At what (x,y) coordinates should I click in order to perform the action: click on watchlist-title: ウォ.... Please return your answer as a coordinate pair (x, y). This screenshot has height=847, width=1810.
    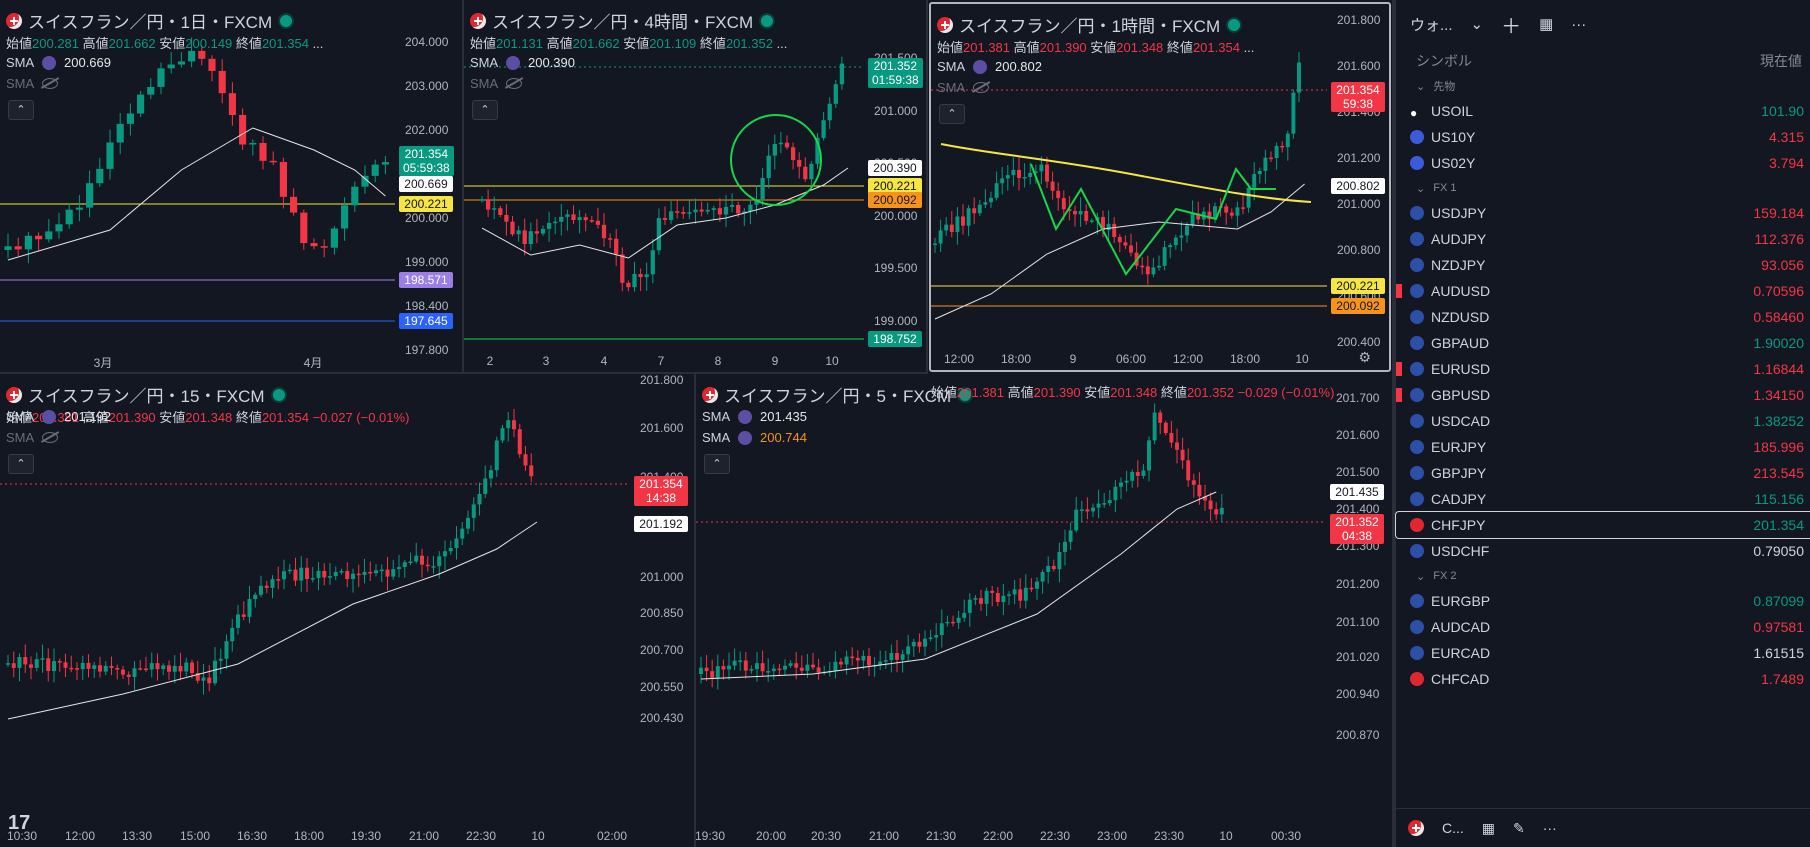
    Looking at the image, I should click on (1431, 25).